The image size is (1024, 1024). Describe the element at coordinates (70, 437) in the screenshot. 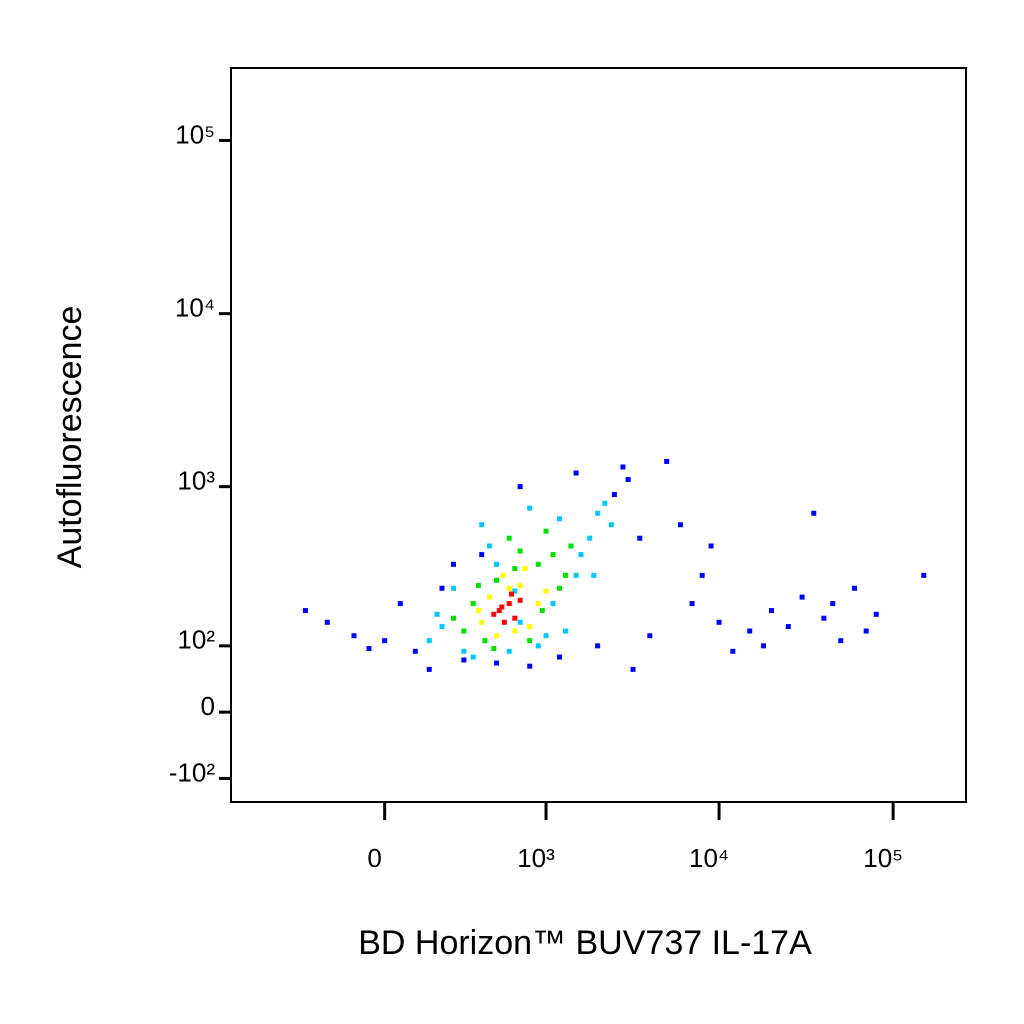

I see `y-axis-title: Autofluorescence` at that location.